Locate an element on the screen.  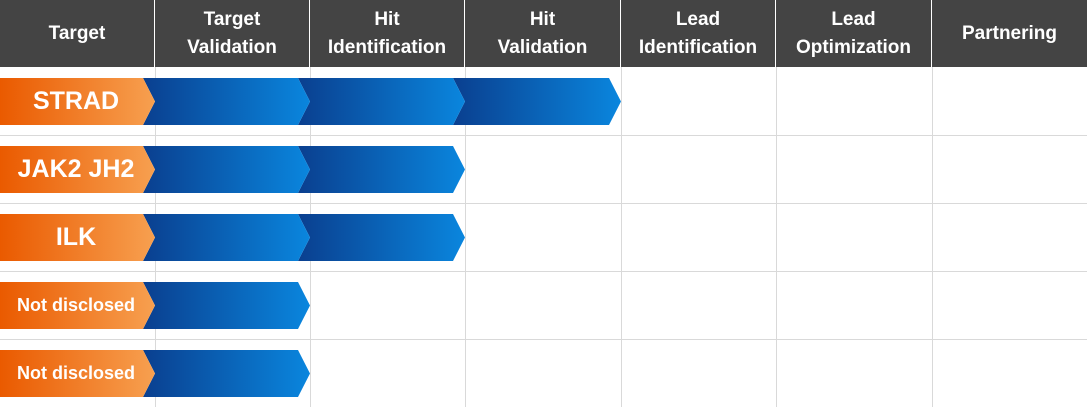
column-header-hit-validation: Hit Validation is located at coordinates (543, 33).